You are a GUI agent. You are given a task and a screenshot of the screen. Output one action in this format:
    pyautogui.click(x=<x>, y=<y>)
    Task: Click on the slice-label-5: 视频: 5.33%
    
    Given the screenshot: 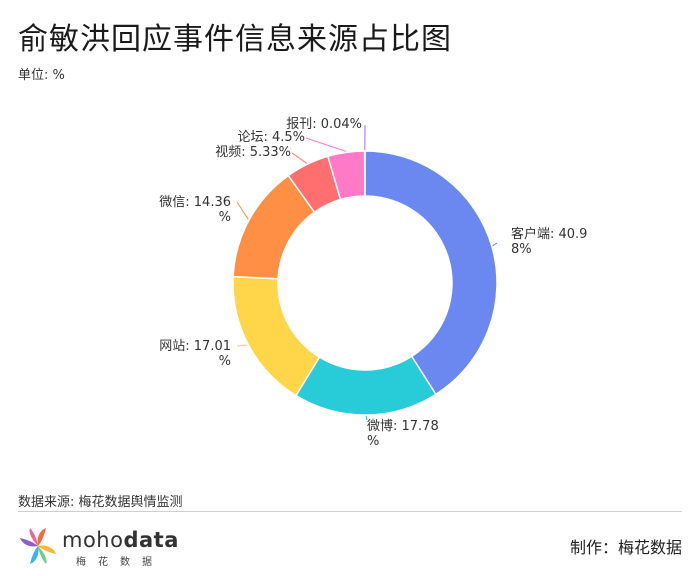 What is the action you would take?
    pyautogui.click(x=253, y=152)
    